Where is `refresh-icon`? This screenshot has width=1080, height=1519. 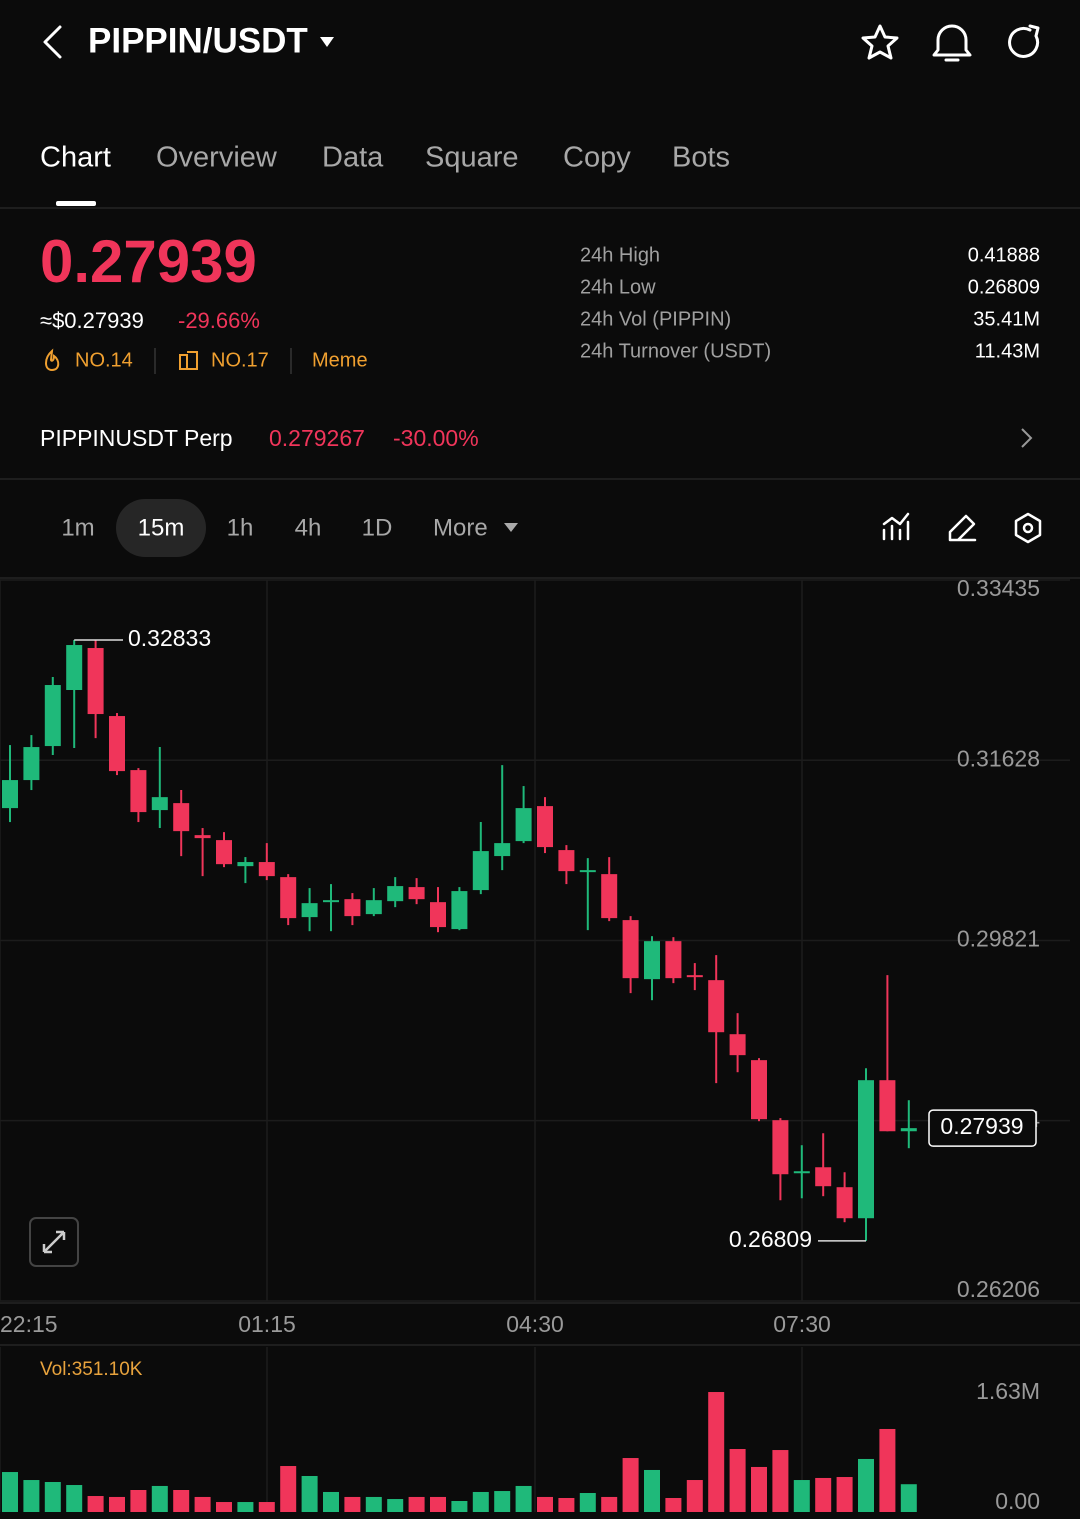 refresh-icon is located at coordinates (1024, 41).